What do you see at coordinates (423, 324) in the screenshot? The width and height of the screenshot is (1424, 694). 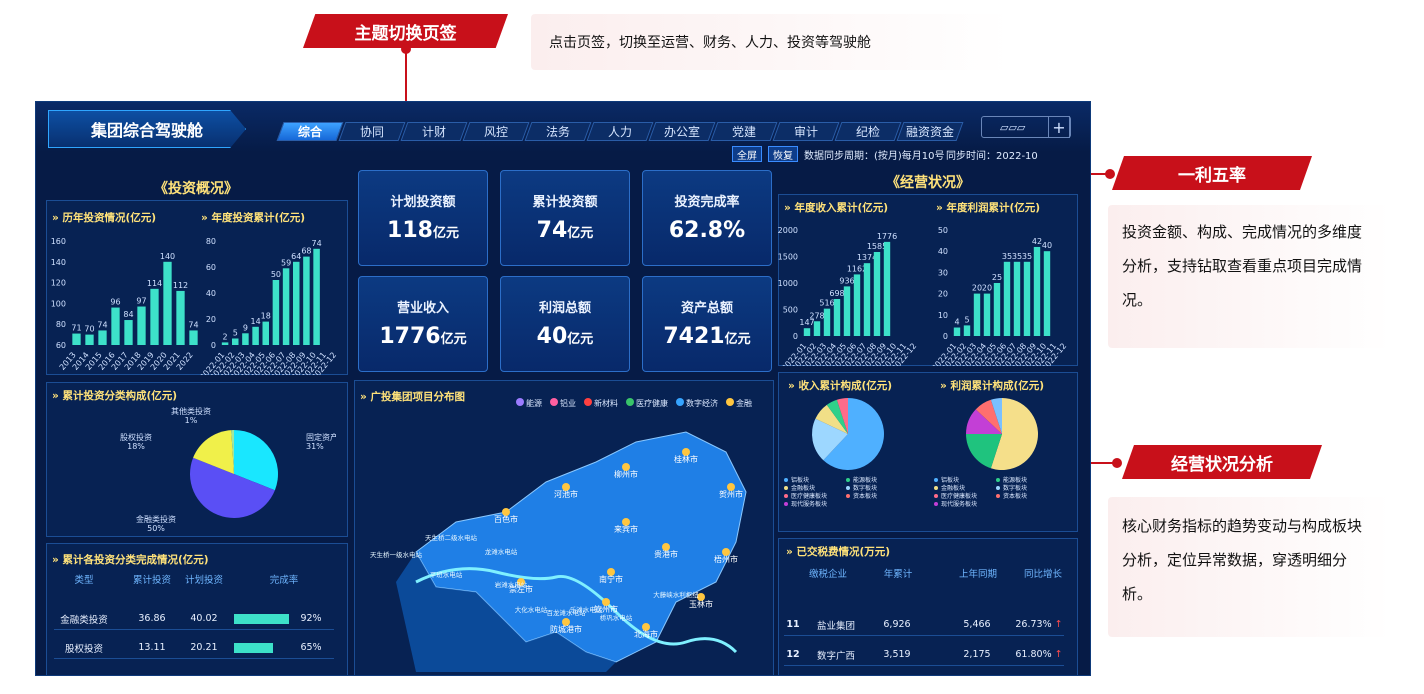 I see `kpi-card: 营业收入 1776亿元` at bounding box center [423, 324].